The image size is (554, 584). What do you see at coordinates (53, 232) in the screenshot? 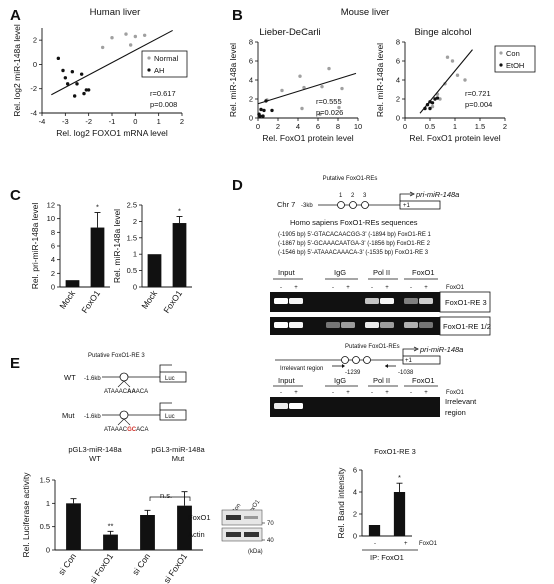
I see `y-tick-label: 8` at bounding box center [53, 232].